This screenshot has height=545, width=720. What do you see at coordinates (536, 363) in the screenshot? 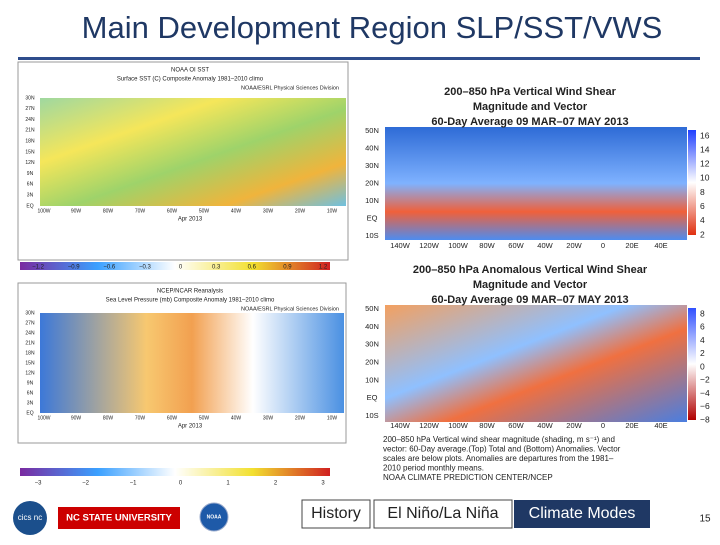
I see `avws-map` at bounding box center [536, 363].